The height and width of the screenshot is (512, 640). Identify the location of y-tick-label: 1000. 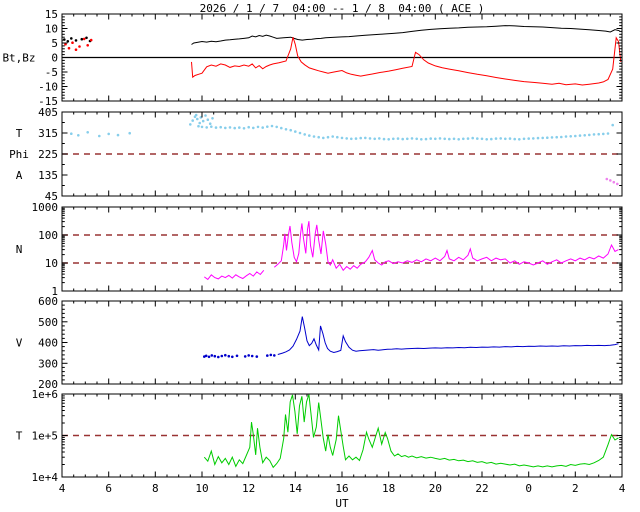
(45, 207).